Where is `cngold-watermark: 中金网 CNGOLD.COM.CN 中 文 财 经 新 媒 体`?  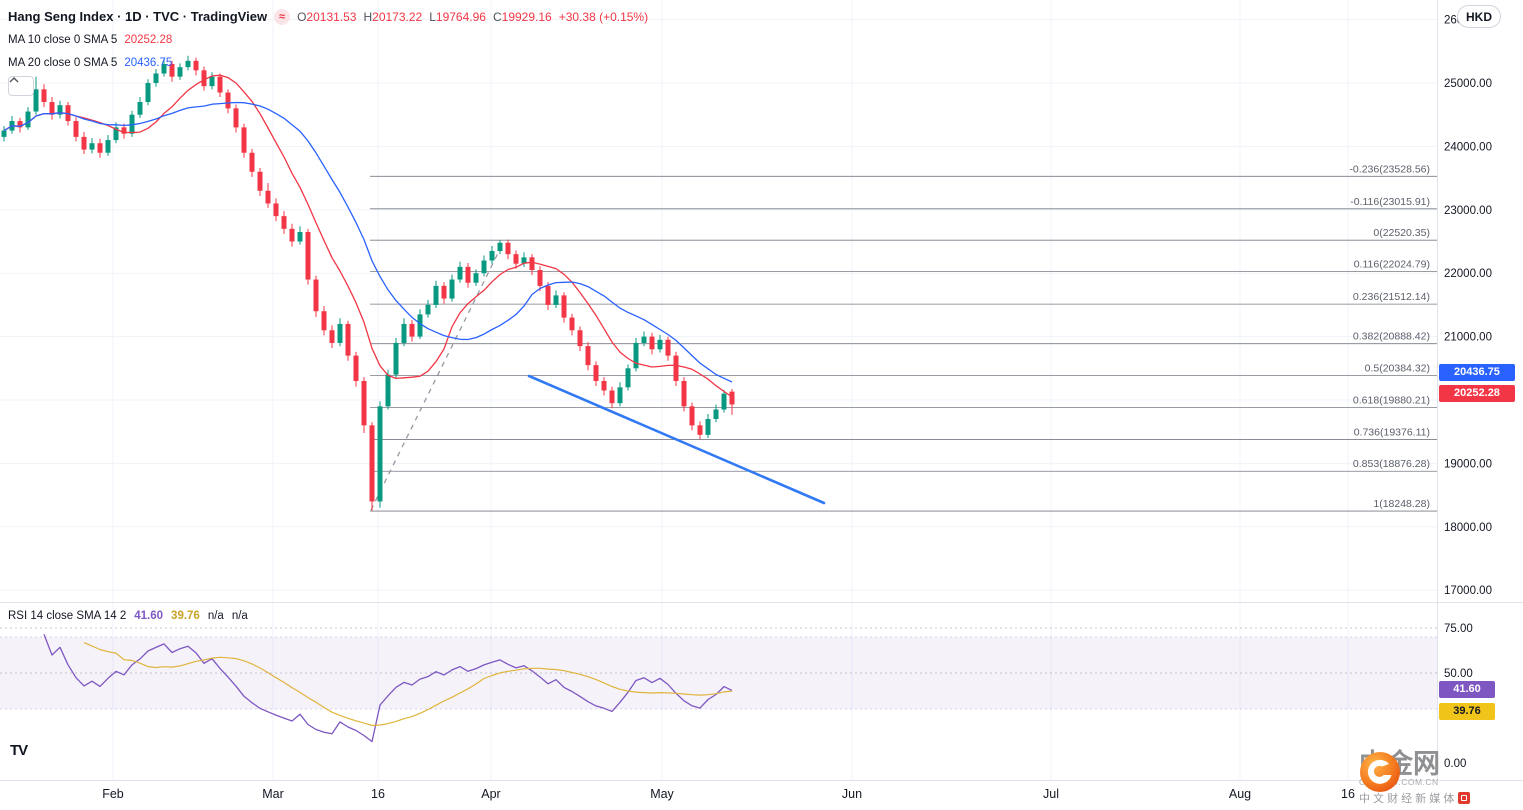 cngold-watermark: 中金网 CNGOLD.COM.CN 中 文 财 经 新 媒 体 is located at coordinates (1434, 778).